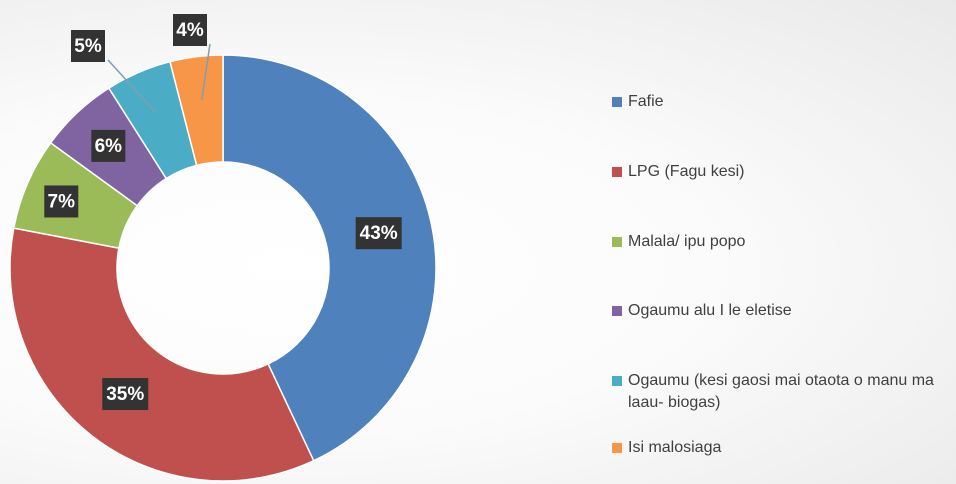  Describe the element at coordinates (687, 241) in the screenshot. I see `legend-label: Malala/ ipu popo` at that location.